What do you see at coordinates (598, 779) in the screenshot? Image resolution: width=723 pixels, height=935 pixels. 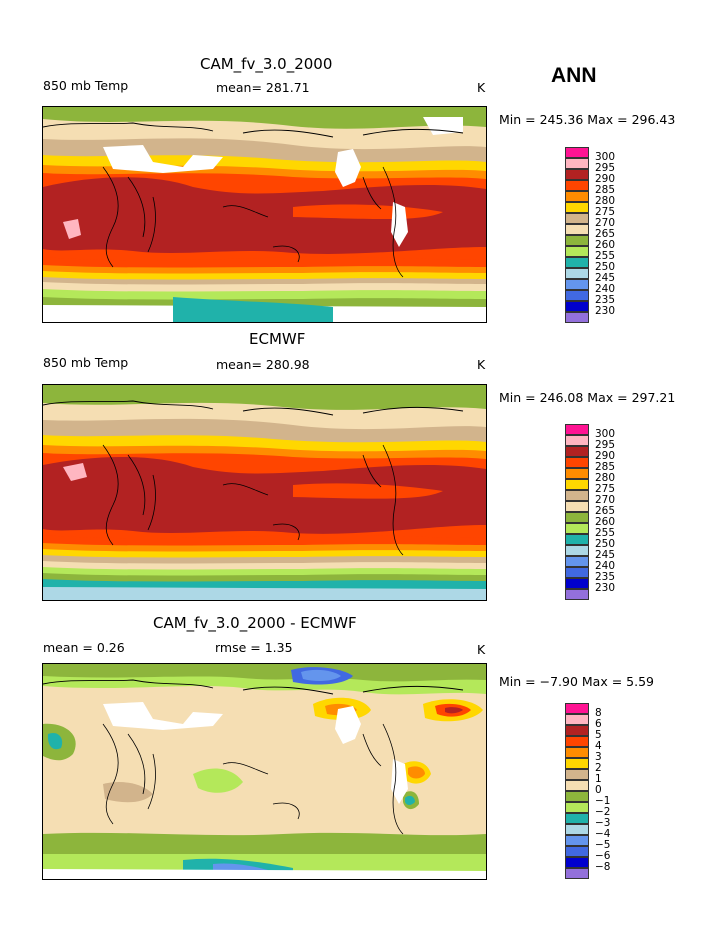 I see `legend-label: 1` at bounding box center [598, 779].